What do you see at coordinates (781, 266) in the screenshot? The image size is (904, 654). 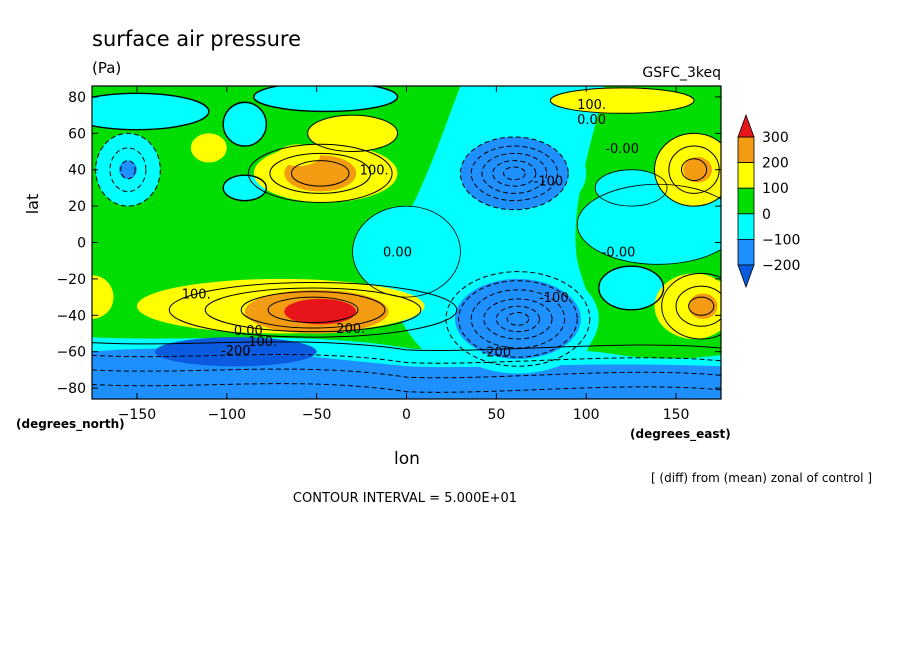 I see `colorbar-label: −200` at bounding box center [781, 266].